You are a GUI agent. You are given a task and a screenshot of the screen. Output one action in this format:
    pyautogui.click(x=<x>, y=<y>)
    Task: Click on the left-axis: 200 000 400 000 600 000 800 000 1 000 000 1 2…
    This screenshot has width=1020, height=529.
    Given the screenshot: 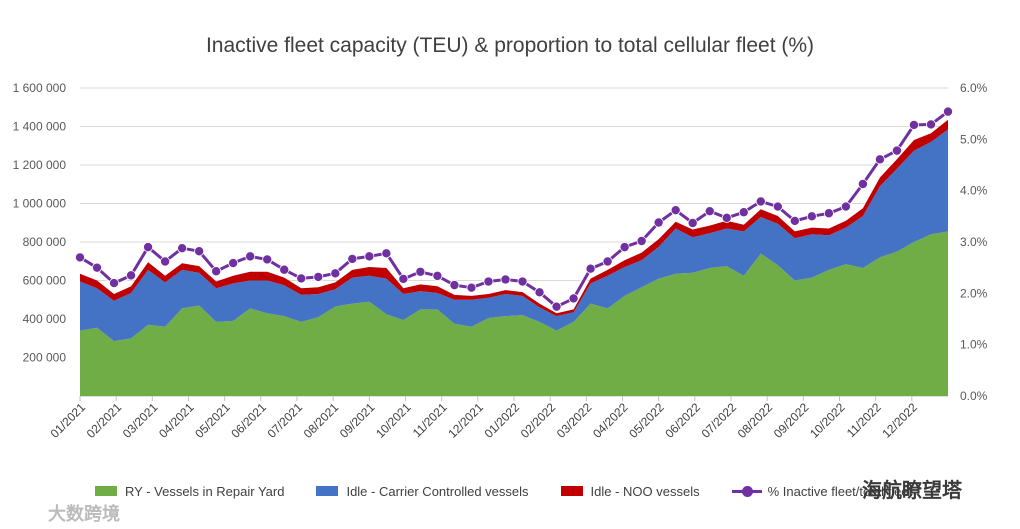 What is the action you would take?
    pyautogui.click(x=40, y=223)
    